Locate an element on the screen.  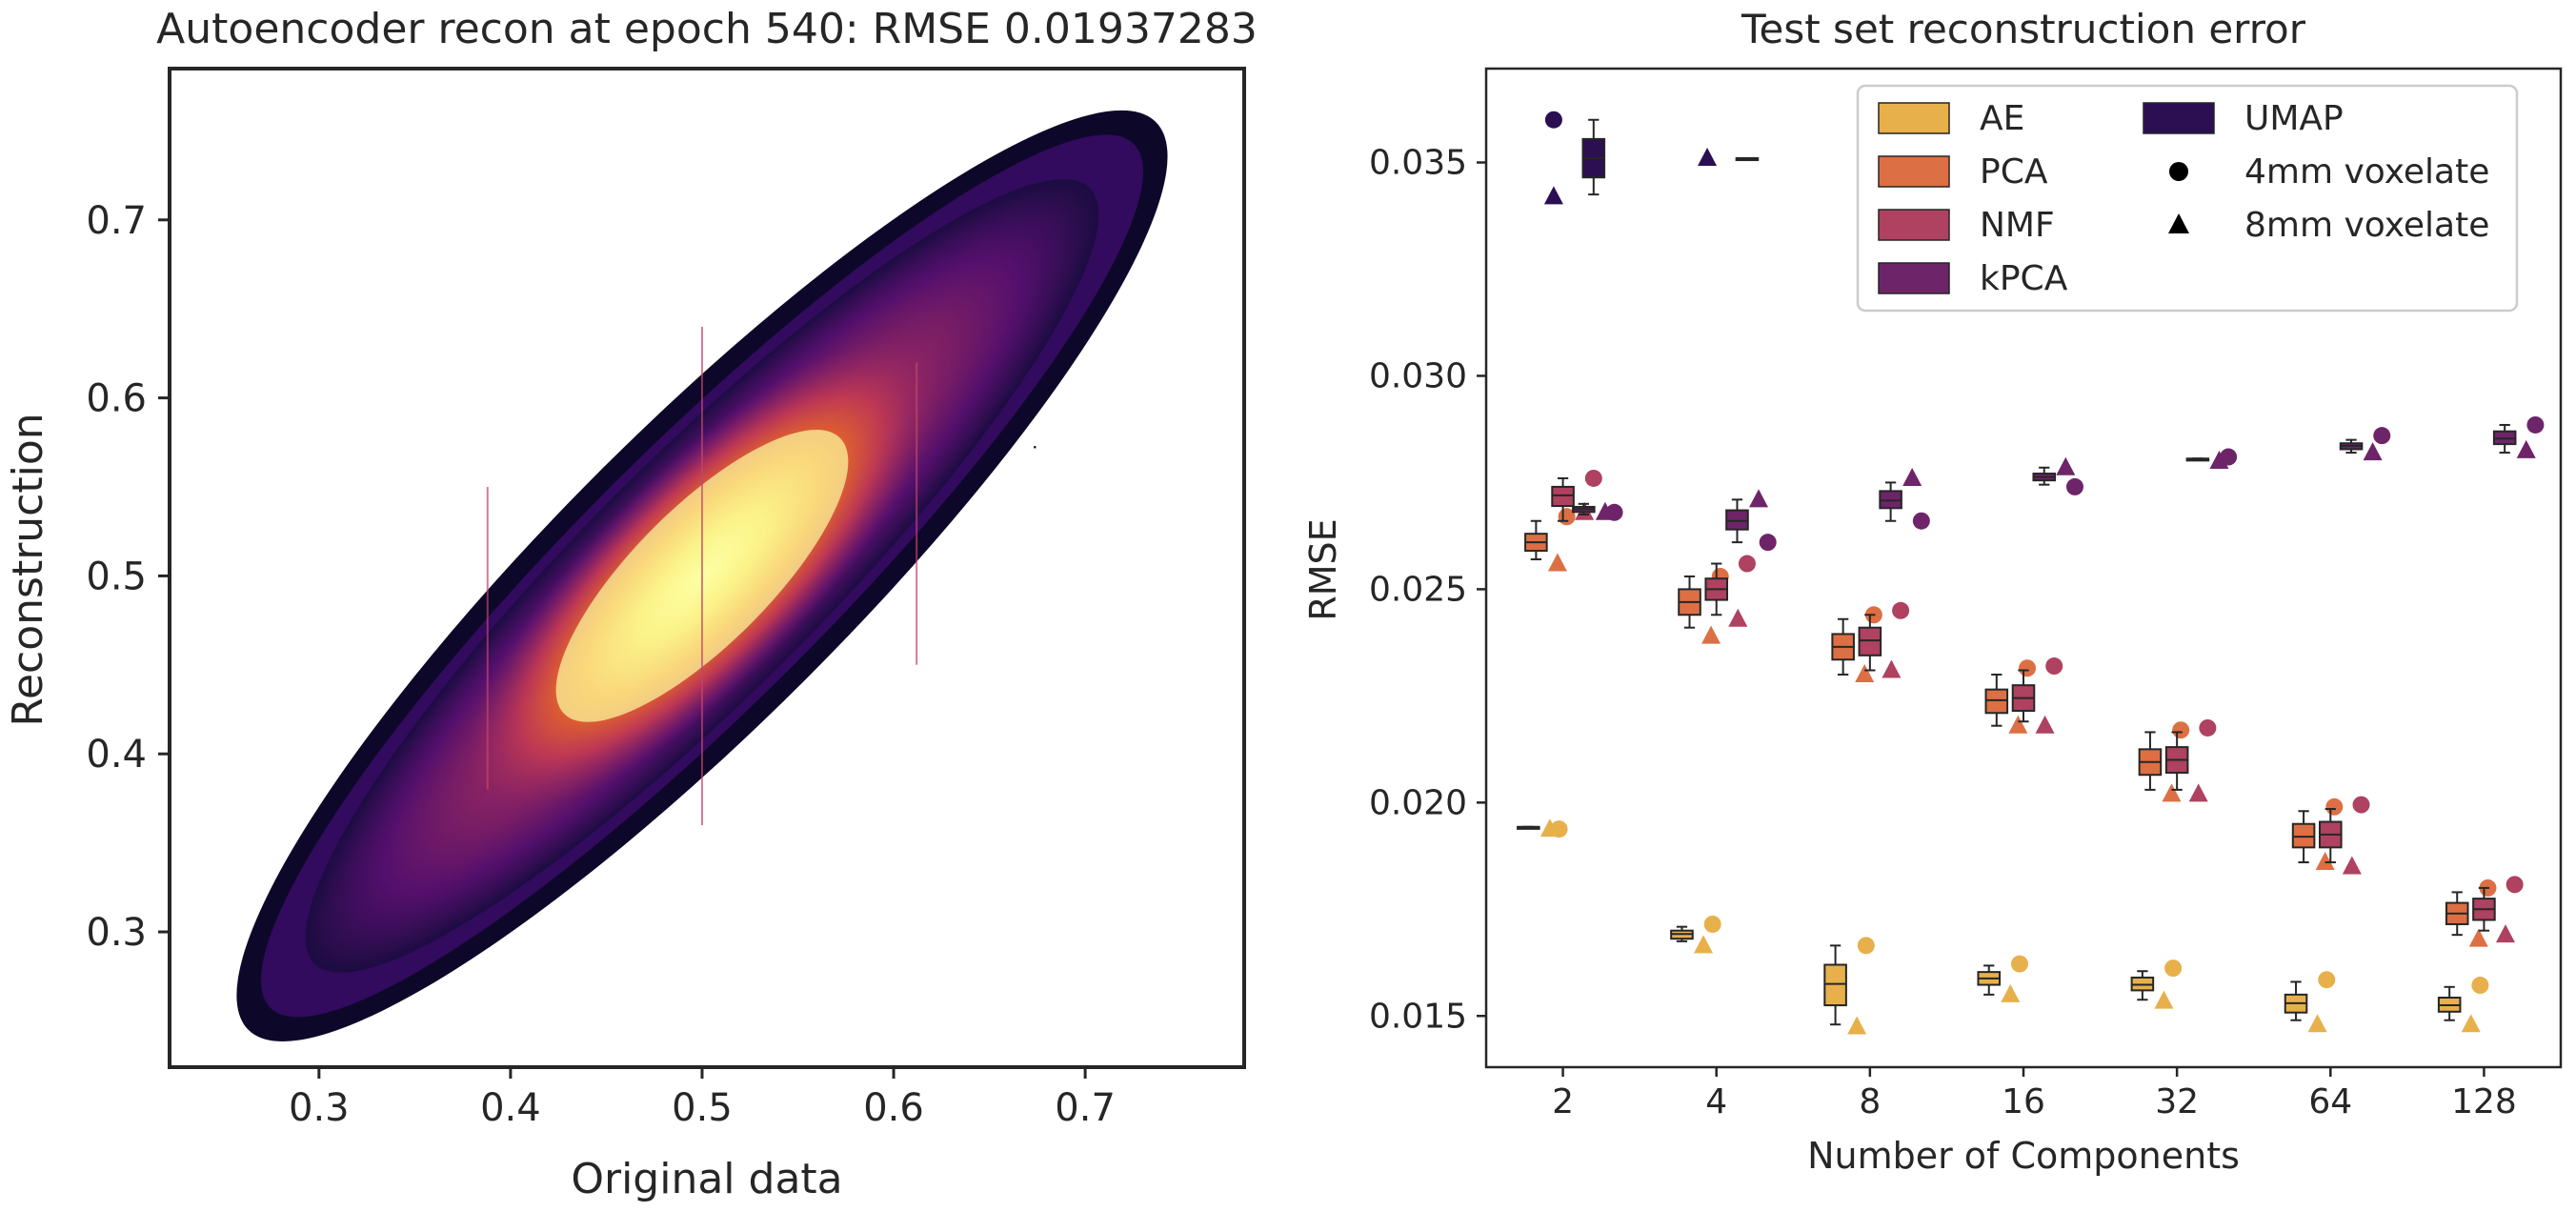
right-x-ticks: 2 4 8 16 32 64 128 is located at coordinates (2034, 1094).